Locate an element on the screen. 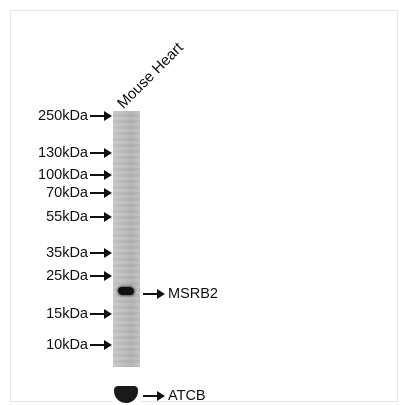  marker-label: 15kDa is located at coordinates (67, 314).